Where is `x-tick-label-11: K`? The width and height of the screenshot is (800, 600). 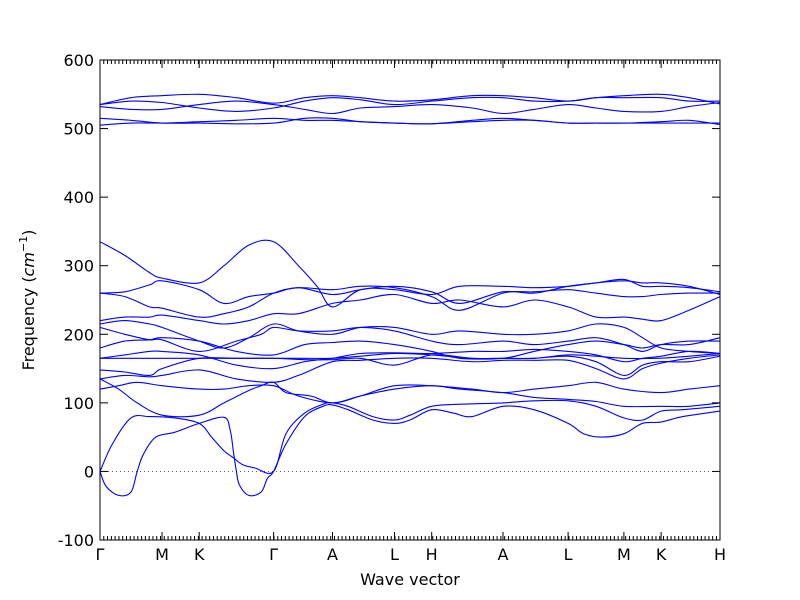
x-tick-label-11: K is located at coordinates (661, 554).